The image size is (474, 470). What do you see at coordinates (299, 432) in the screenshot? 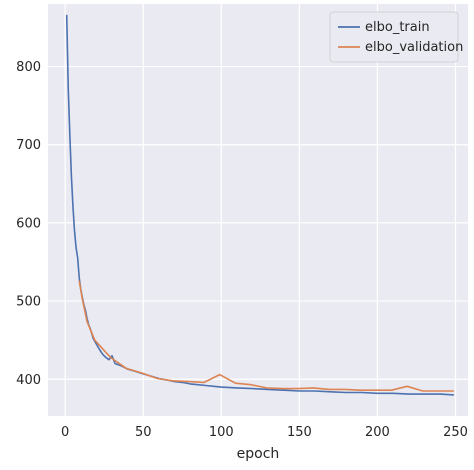
I see `x-tick-label: 150` at bounding box center [299, 432].